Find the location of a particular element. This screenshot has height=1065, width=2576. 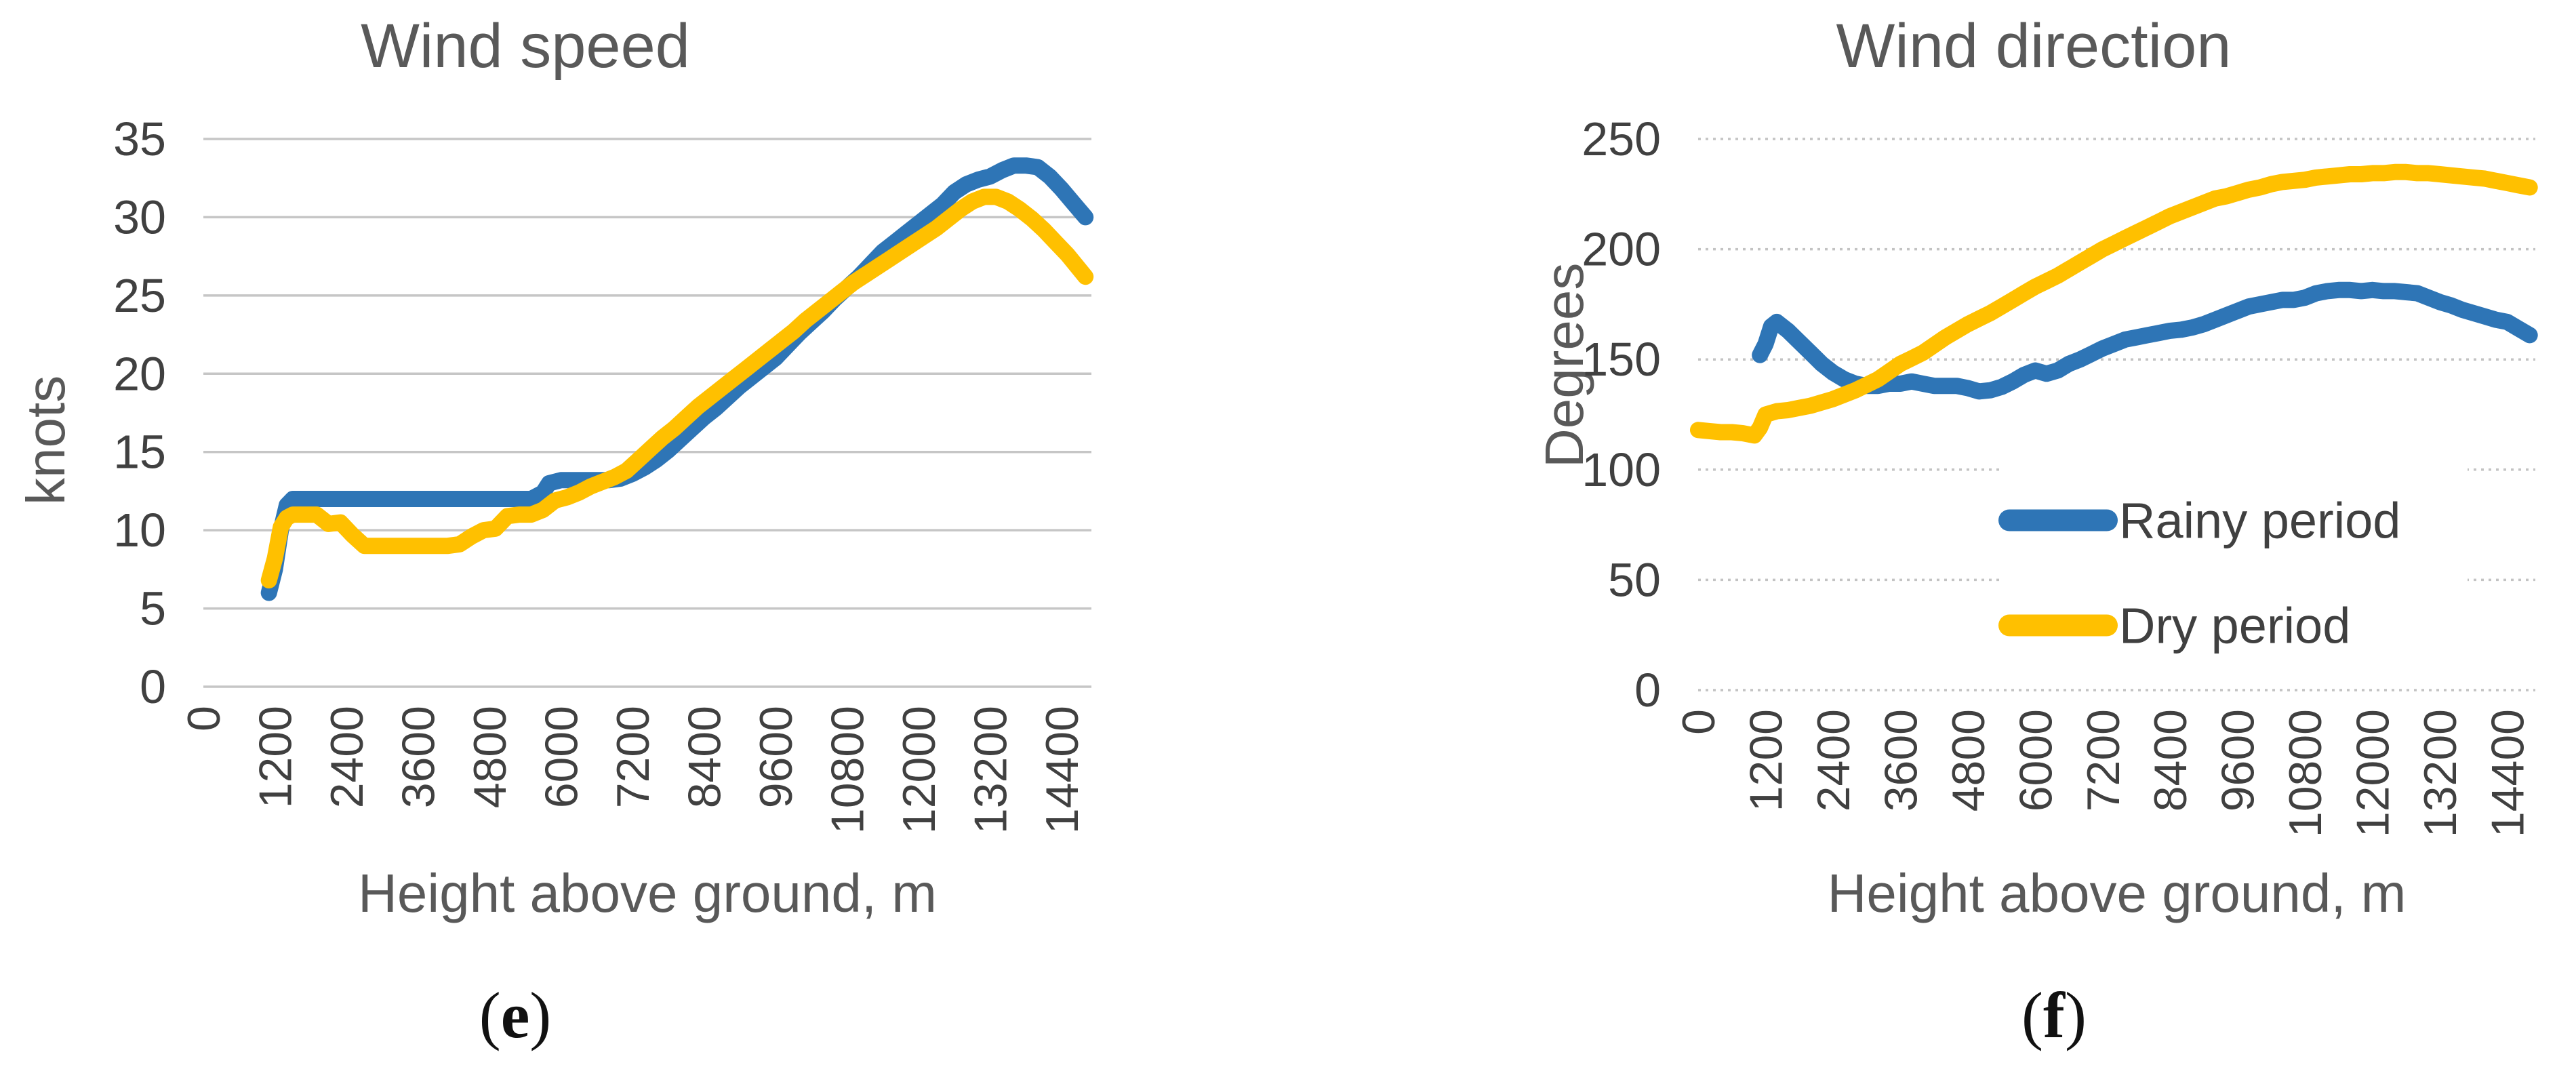

y-tick-labels: 0 50 100 150 200 250 is located at coordinates (1621, 415).